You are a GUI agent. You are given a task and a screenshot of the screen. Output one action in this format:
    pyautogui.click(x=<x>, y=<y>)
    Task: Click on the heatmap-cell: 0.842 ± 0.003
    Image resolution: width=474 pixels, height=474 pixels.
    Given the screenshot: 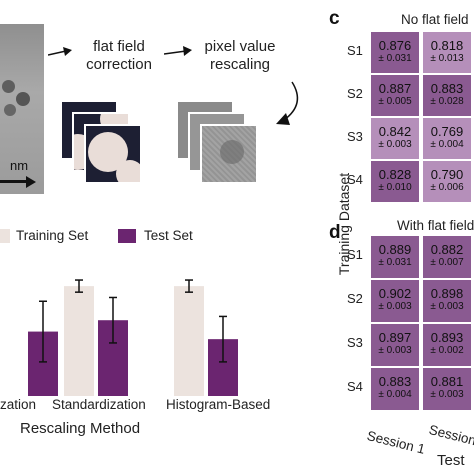 What is the action you would take?
    pyautogui.click(x=395, y=138)
    